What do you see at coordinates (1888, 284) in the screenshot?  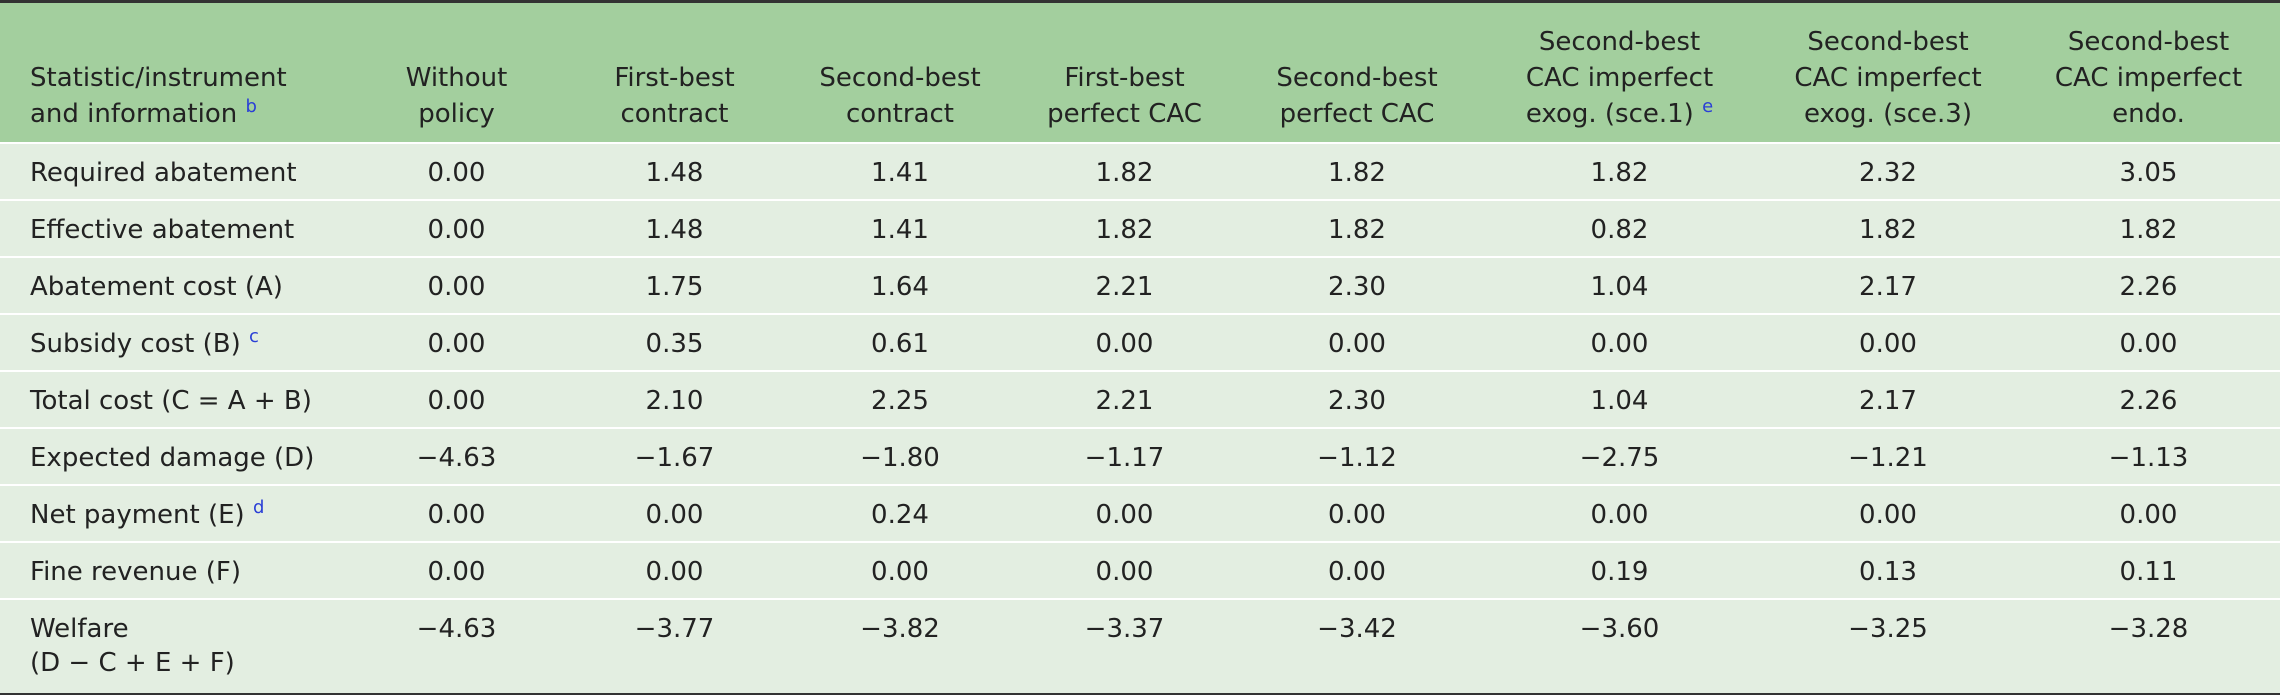 I see `cell-value: 2.17` at bounding box center [1888, 284].